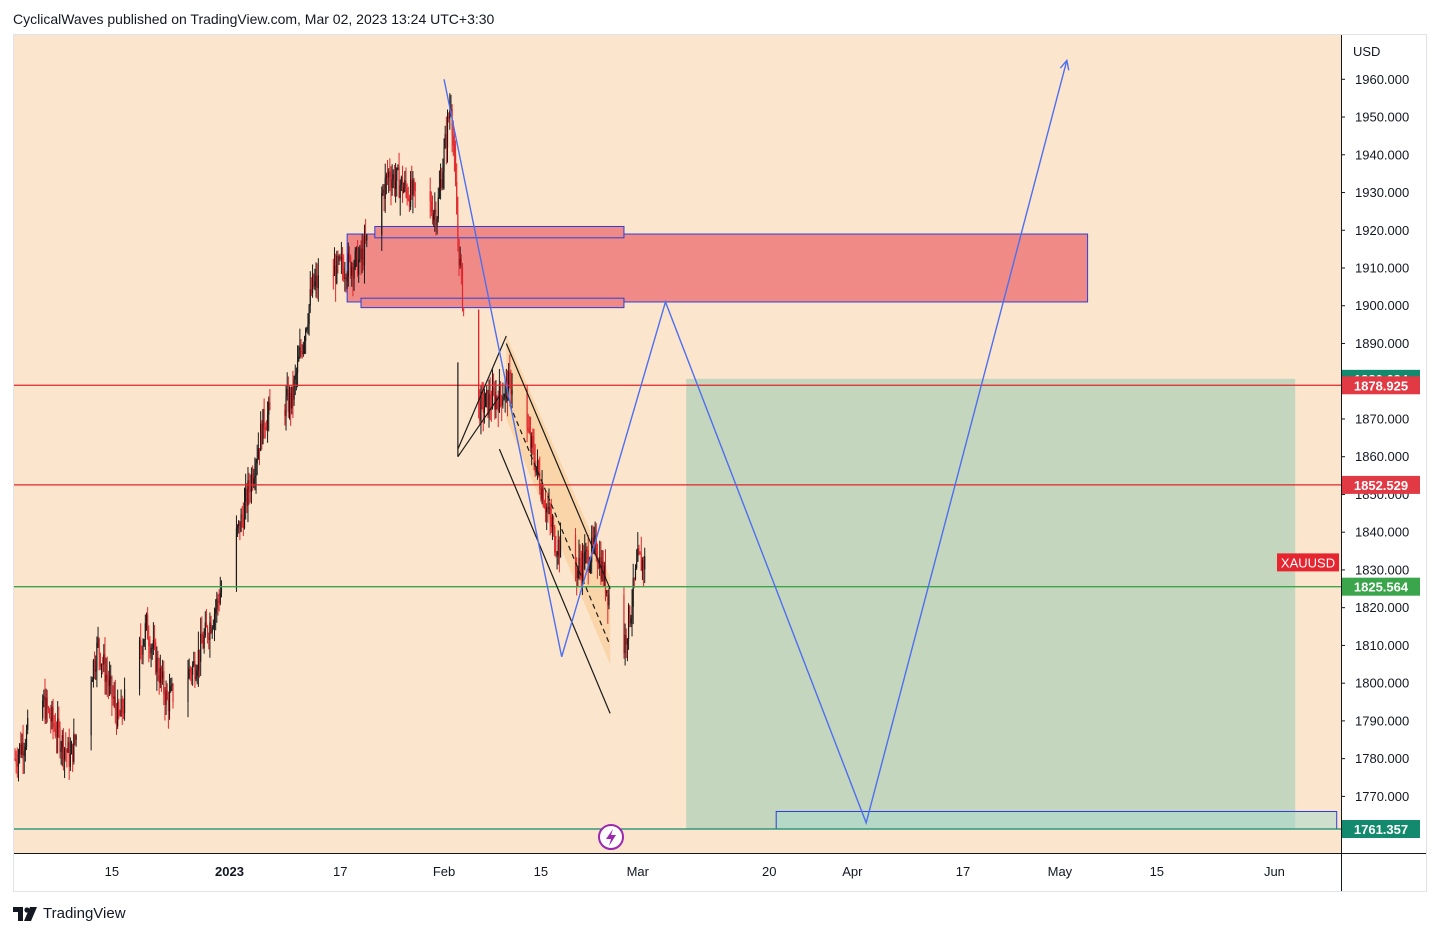 The height and width of the screenshot is (938, 1440). What do you see at coordinates (1060, 871) in the screenshot?
I see `x-tick-label: May` at bounding box center [1060, 871].